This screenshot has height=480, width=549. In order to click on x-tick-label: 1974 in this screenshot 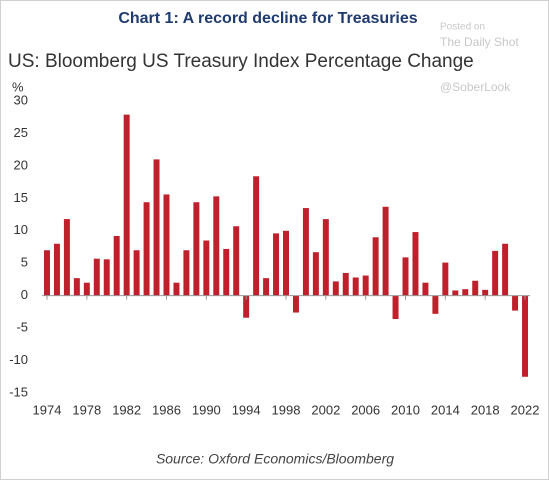, I will do `click(47, 409)`.